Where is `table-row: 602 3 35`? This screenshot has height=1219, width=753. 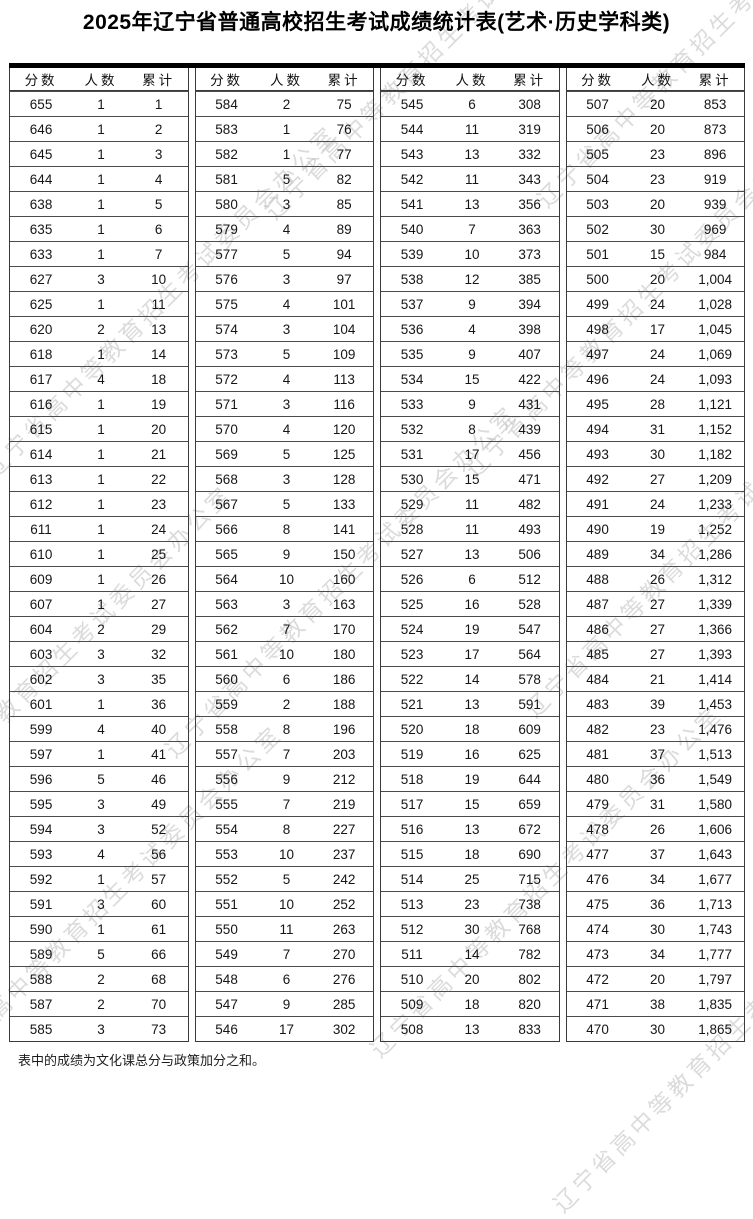 table-row: 602 3 35 is located at coordinates (99, 678).